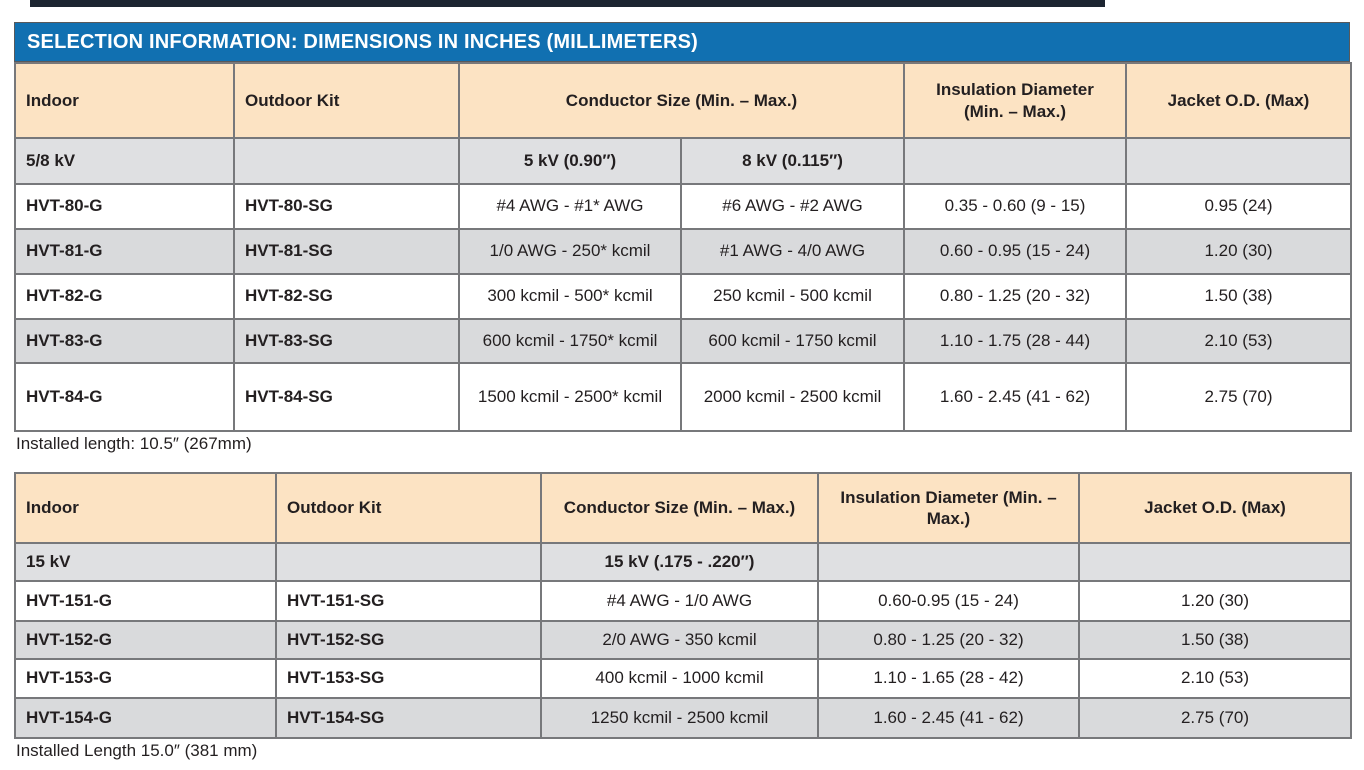  Describe the element at coordinates (145, 678) in the screenshot. I see `cell-indoor: HVT-153-G` at that location.